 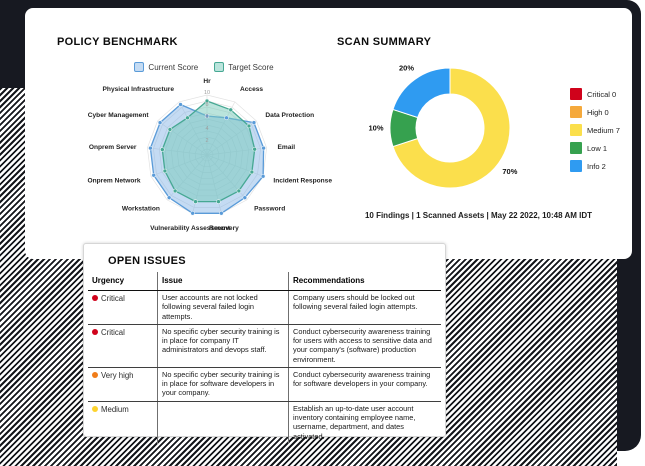 What do you see at coordinates (115, 409) in the screenshot?
I see `urgency-label: Medium` at bounding box center [115, 409].